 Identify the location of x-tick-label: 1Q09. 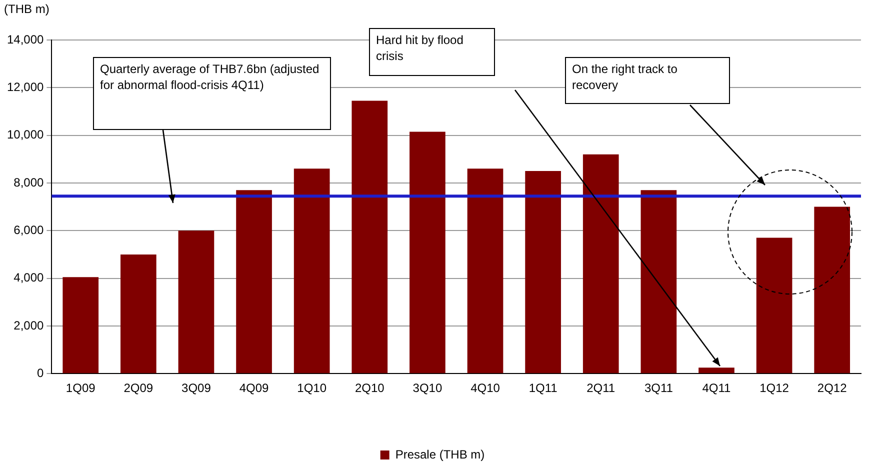
(81, 388).